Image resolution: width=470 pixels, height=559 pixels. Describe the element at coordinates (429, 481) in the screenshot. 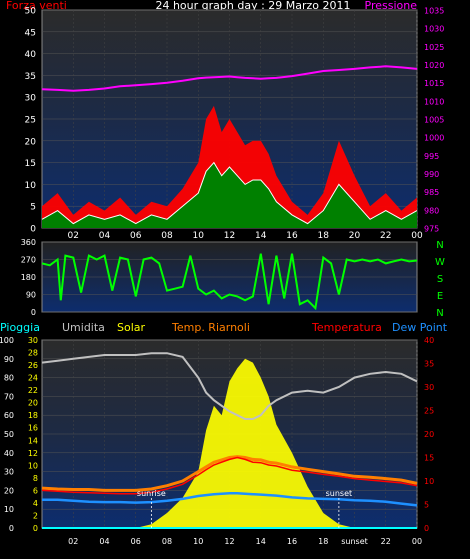

I see `temp-tick-label: 10` at that location.